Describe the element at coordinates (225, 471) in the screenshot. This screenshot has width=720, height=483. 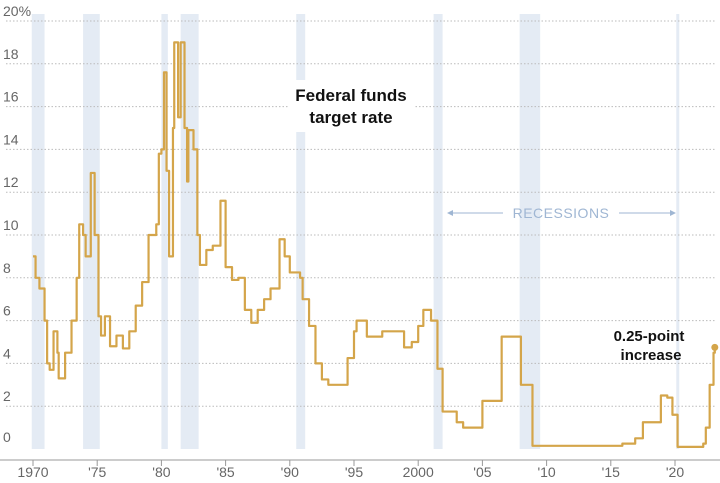
I see `x-tick-label: '85` at that location.